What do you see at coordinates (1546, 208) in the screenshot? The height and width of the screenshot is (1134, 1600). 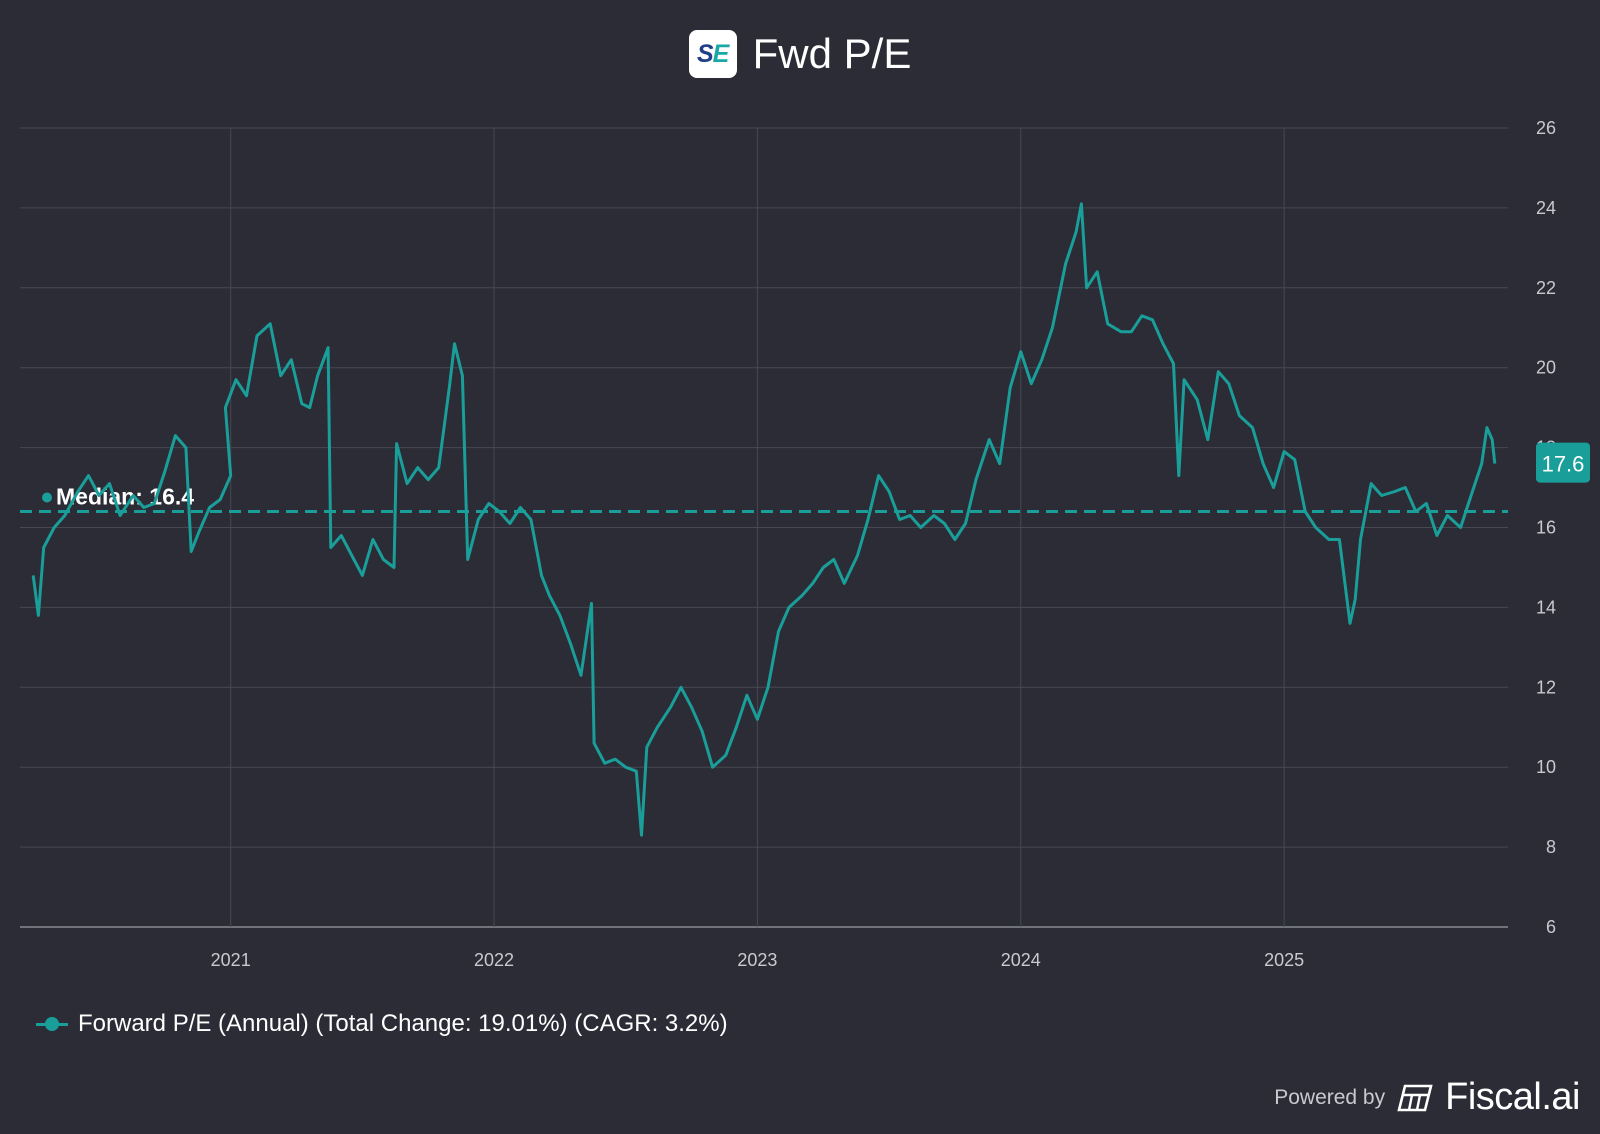 I see `y-tick-label: 24` at bounding box center [1546, 208].